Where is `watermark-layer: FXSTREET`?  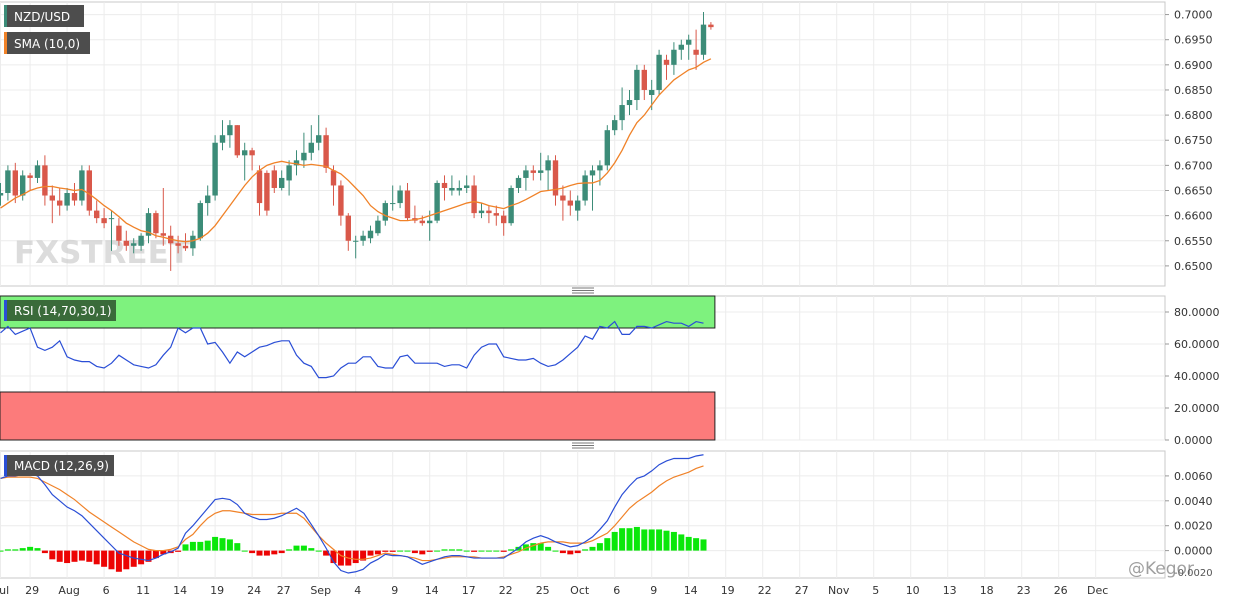 watermark-layer: FXSTREET is located at coordinates (102, 253).